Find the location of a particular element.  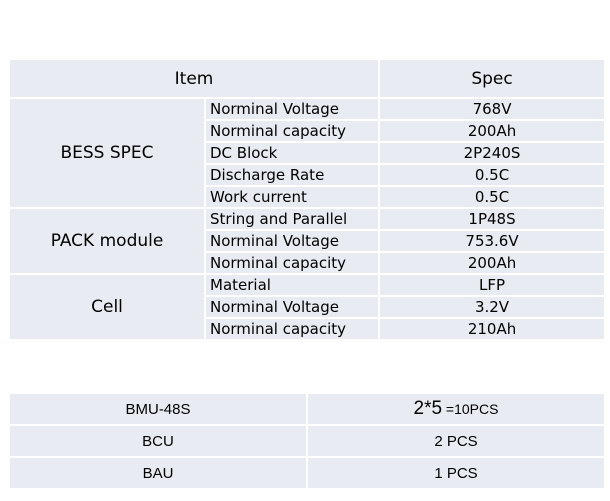

table-row: PACK module String and Parallel 1P48S is located at coordinates (307, 241).